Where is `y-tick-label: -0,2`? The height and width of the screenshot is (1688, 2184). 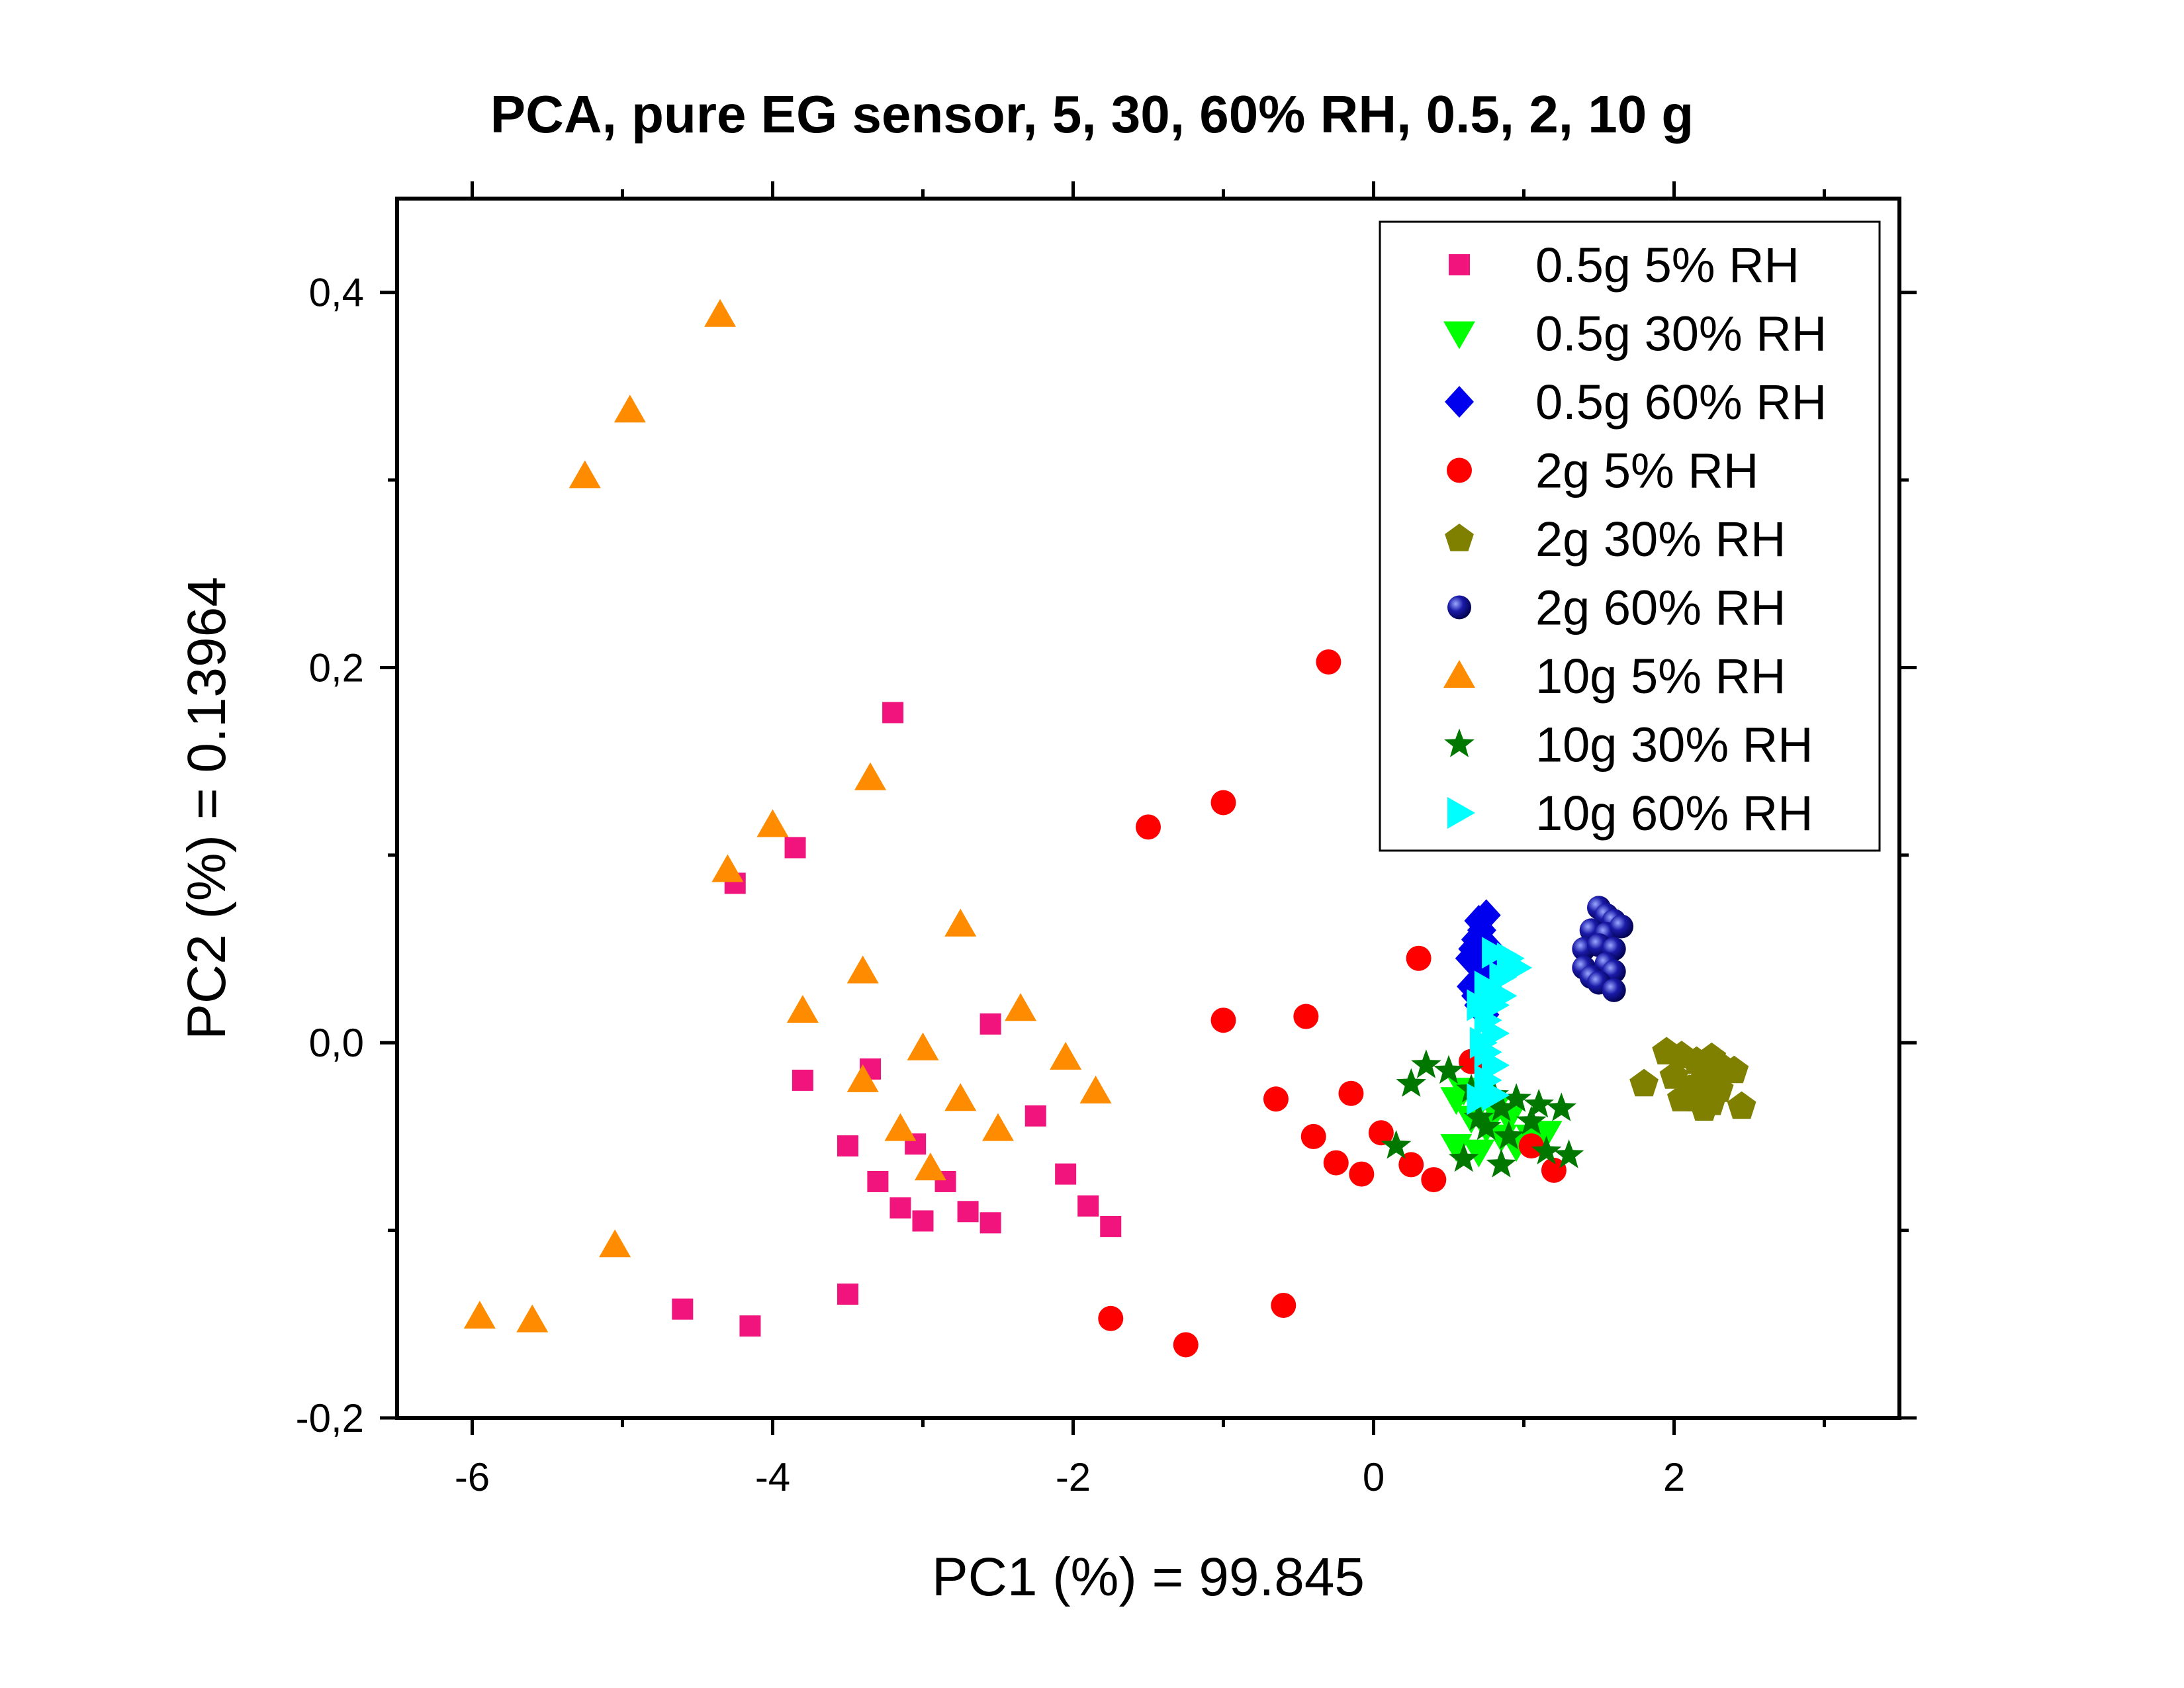
y-tick-label: -0,2 is located at coordinates (330, 1418).